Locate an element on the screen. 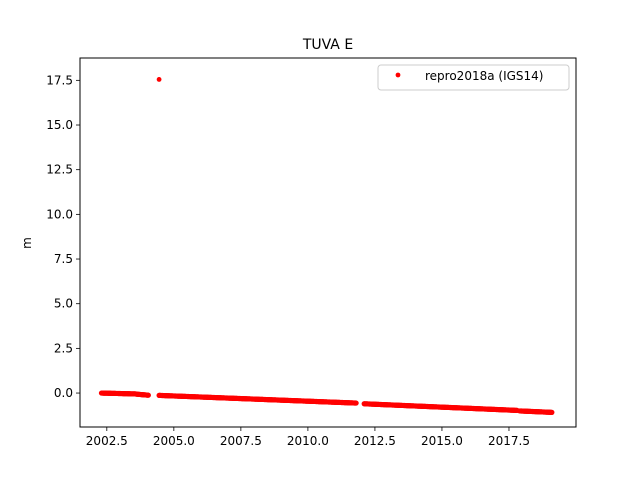 This screenshot has width=640, height=480. y-tick-label: 12.5 is located at coordinates (59, 170).